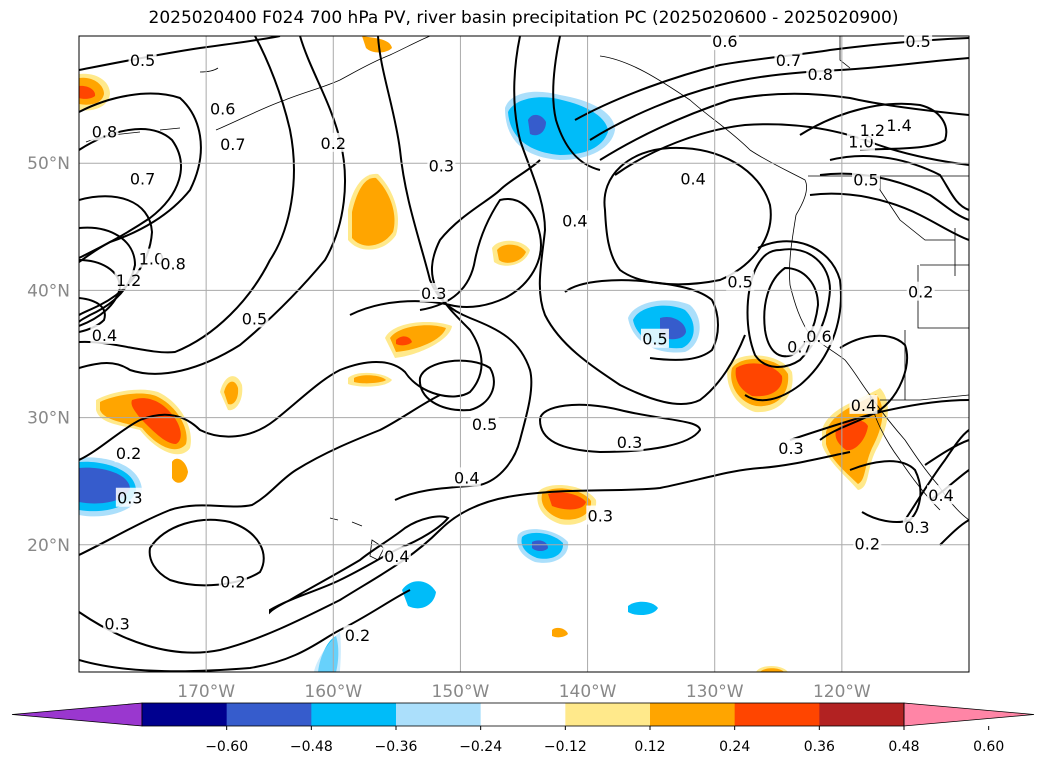 The height and width of the screenshot is (765, 1047). Describe the element at coordinates (48, 164) in the screenshot. I see `latitude-tick-label: 50°N` at that location.